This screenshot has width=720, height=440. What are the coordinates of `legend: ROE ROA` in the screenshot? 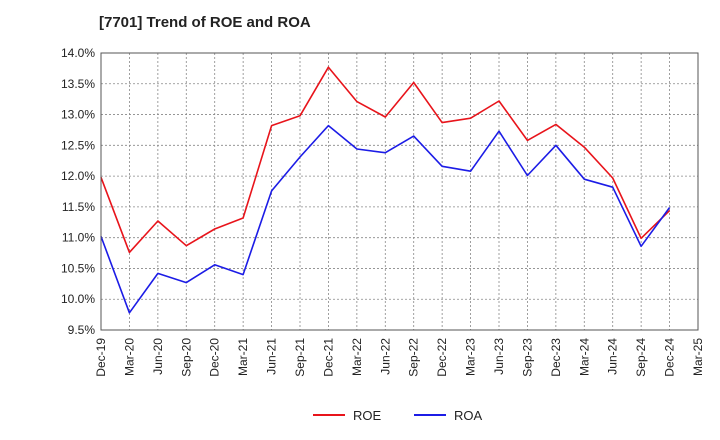 It's located at (398, 415).